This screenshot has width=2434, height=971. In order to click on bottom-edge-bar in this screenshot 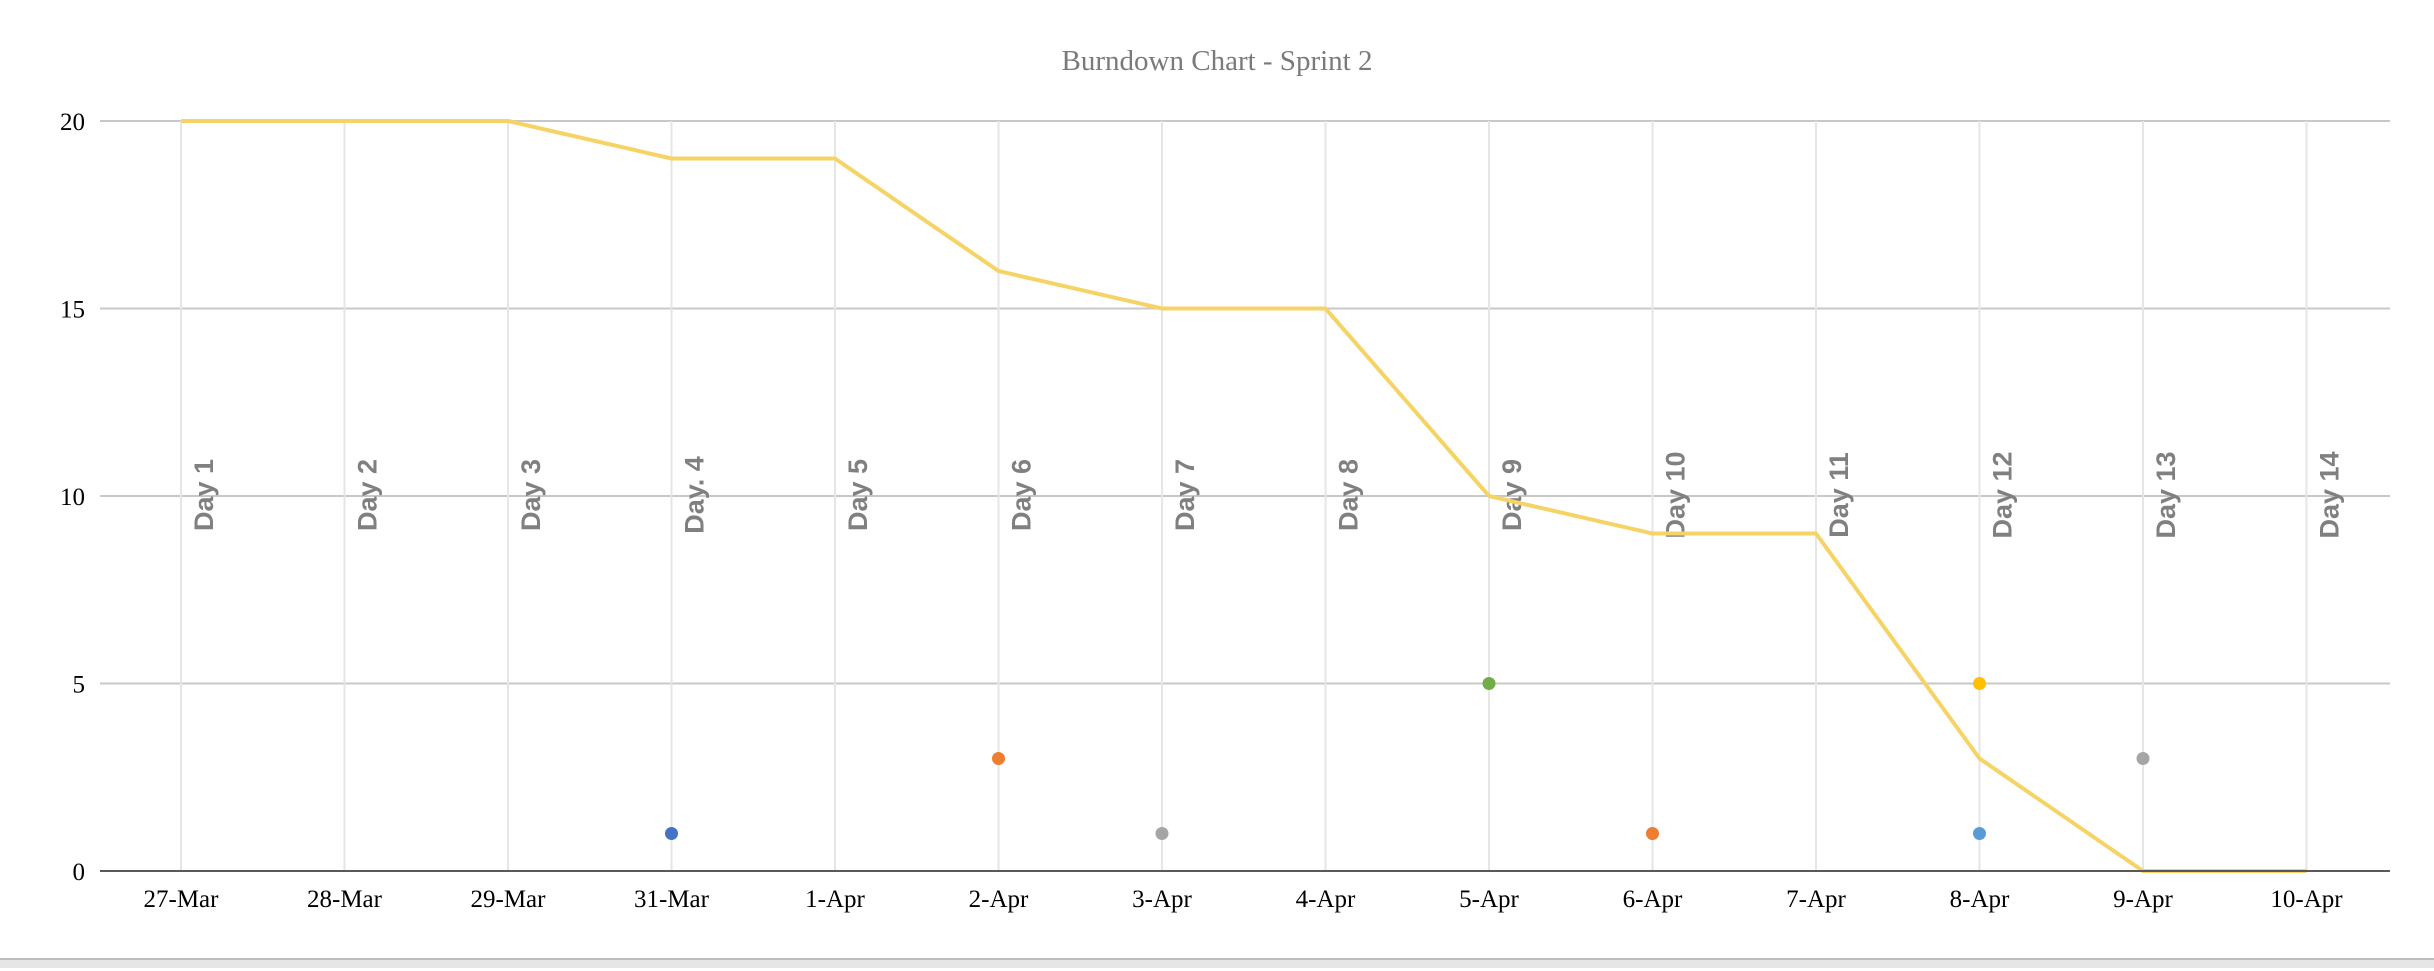, I will do `click(1217, 963)`.